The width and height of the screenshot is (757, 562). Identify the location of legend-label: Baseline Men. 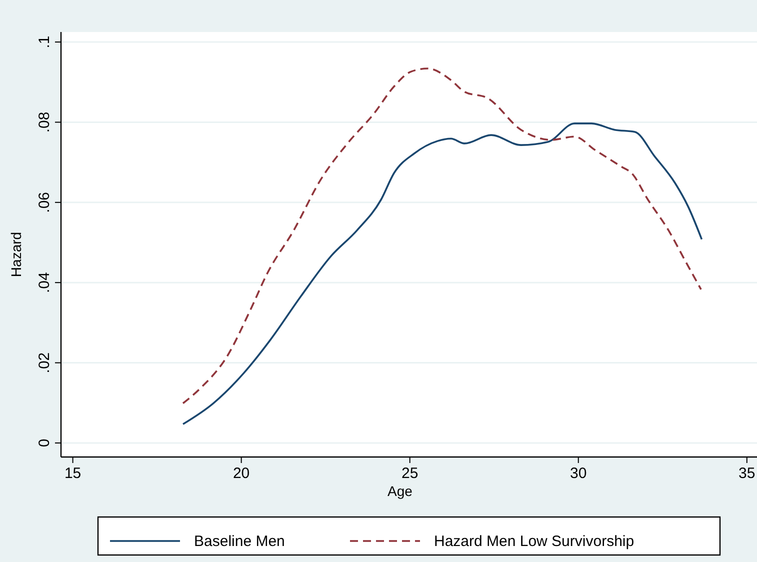
(239, 541).